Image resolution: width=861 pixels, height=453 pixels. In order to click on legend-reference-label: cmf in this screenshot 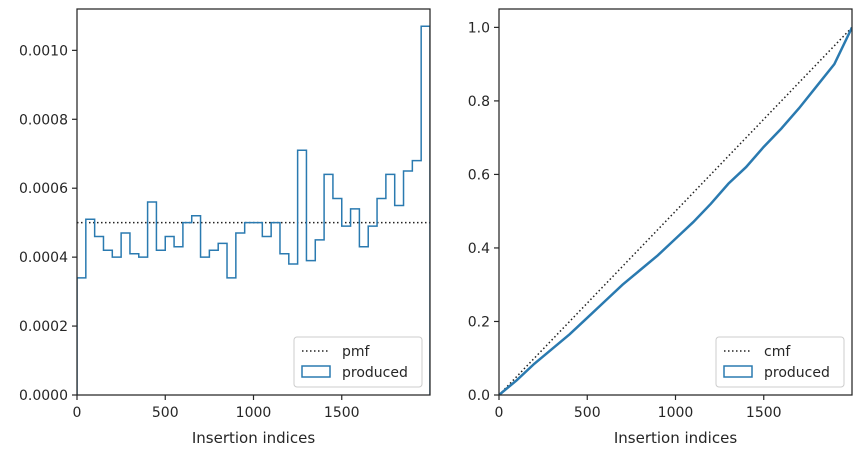, I will do `click(777, 352)`.